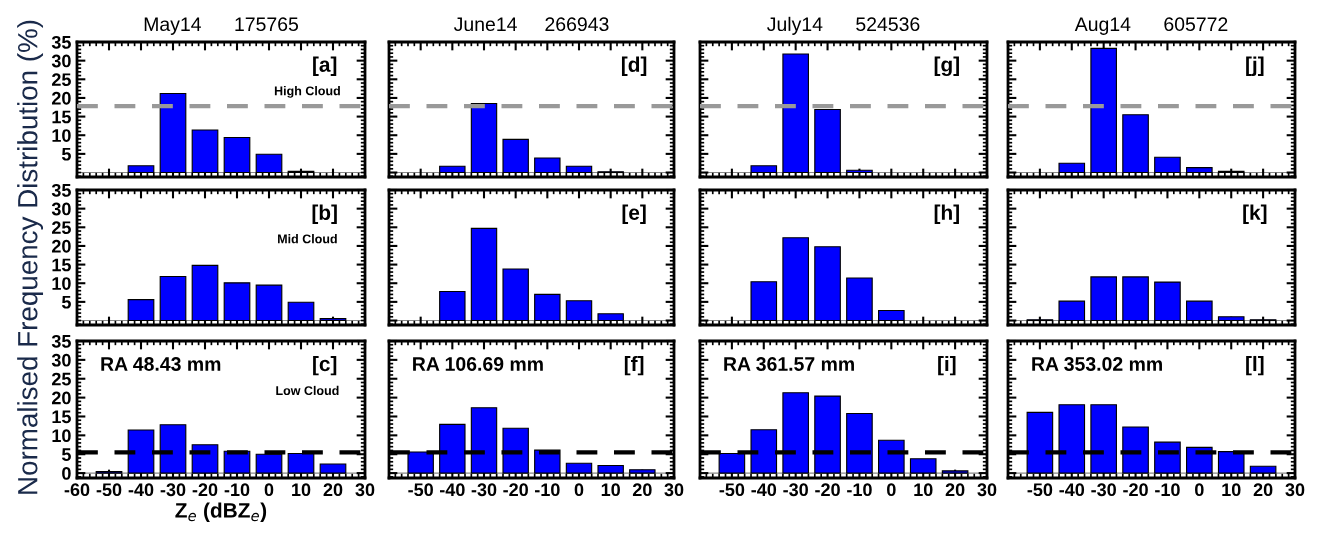  Describe the element at coordinates (478, 364) in the screenshot. I see `annotation: RA 106.69 mm` at that location.